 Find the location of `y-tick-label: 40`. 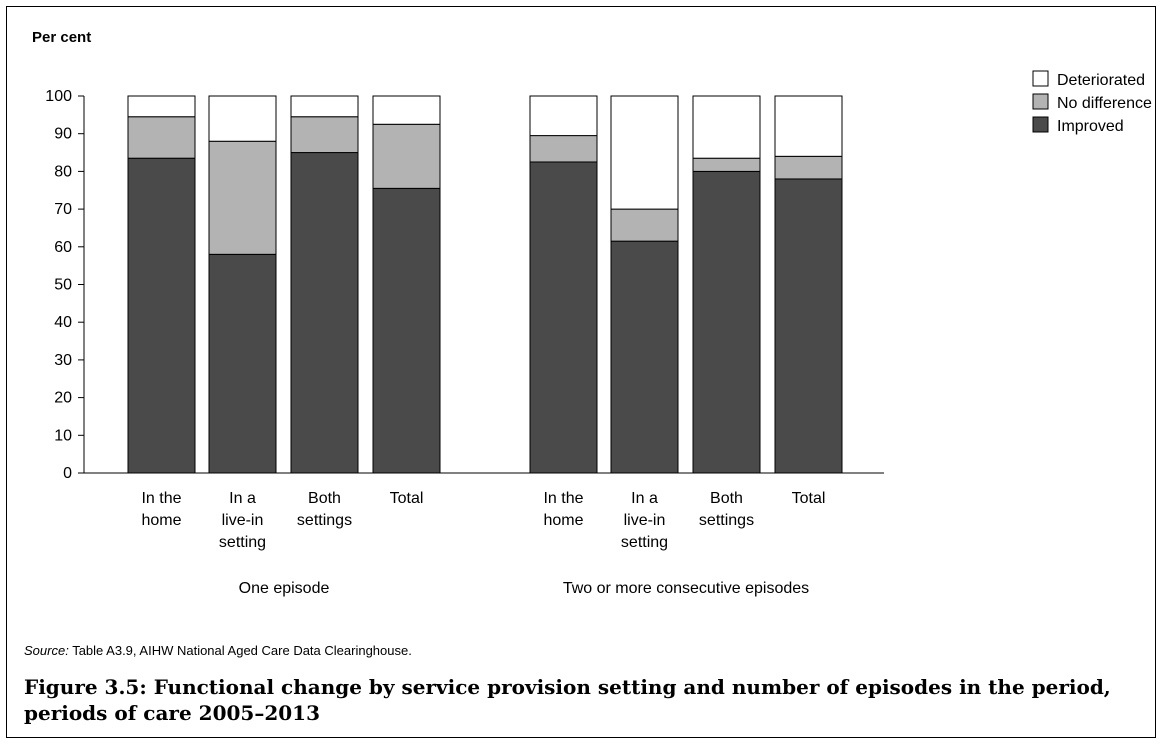

y-tick-label: 40 is located at coordinates (63, 322).